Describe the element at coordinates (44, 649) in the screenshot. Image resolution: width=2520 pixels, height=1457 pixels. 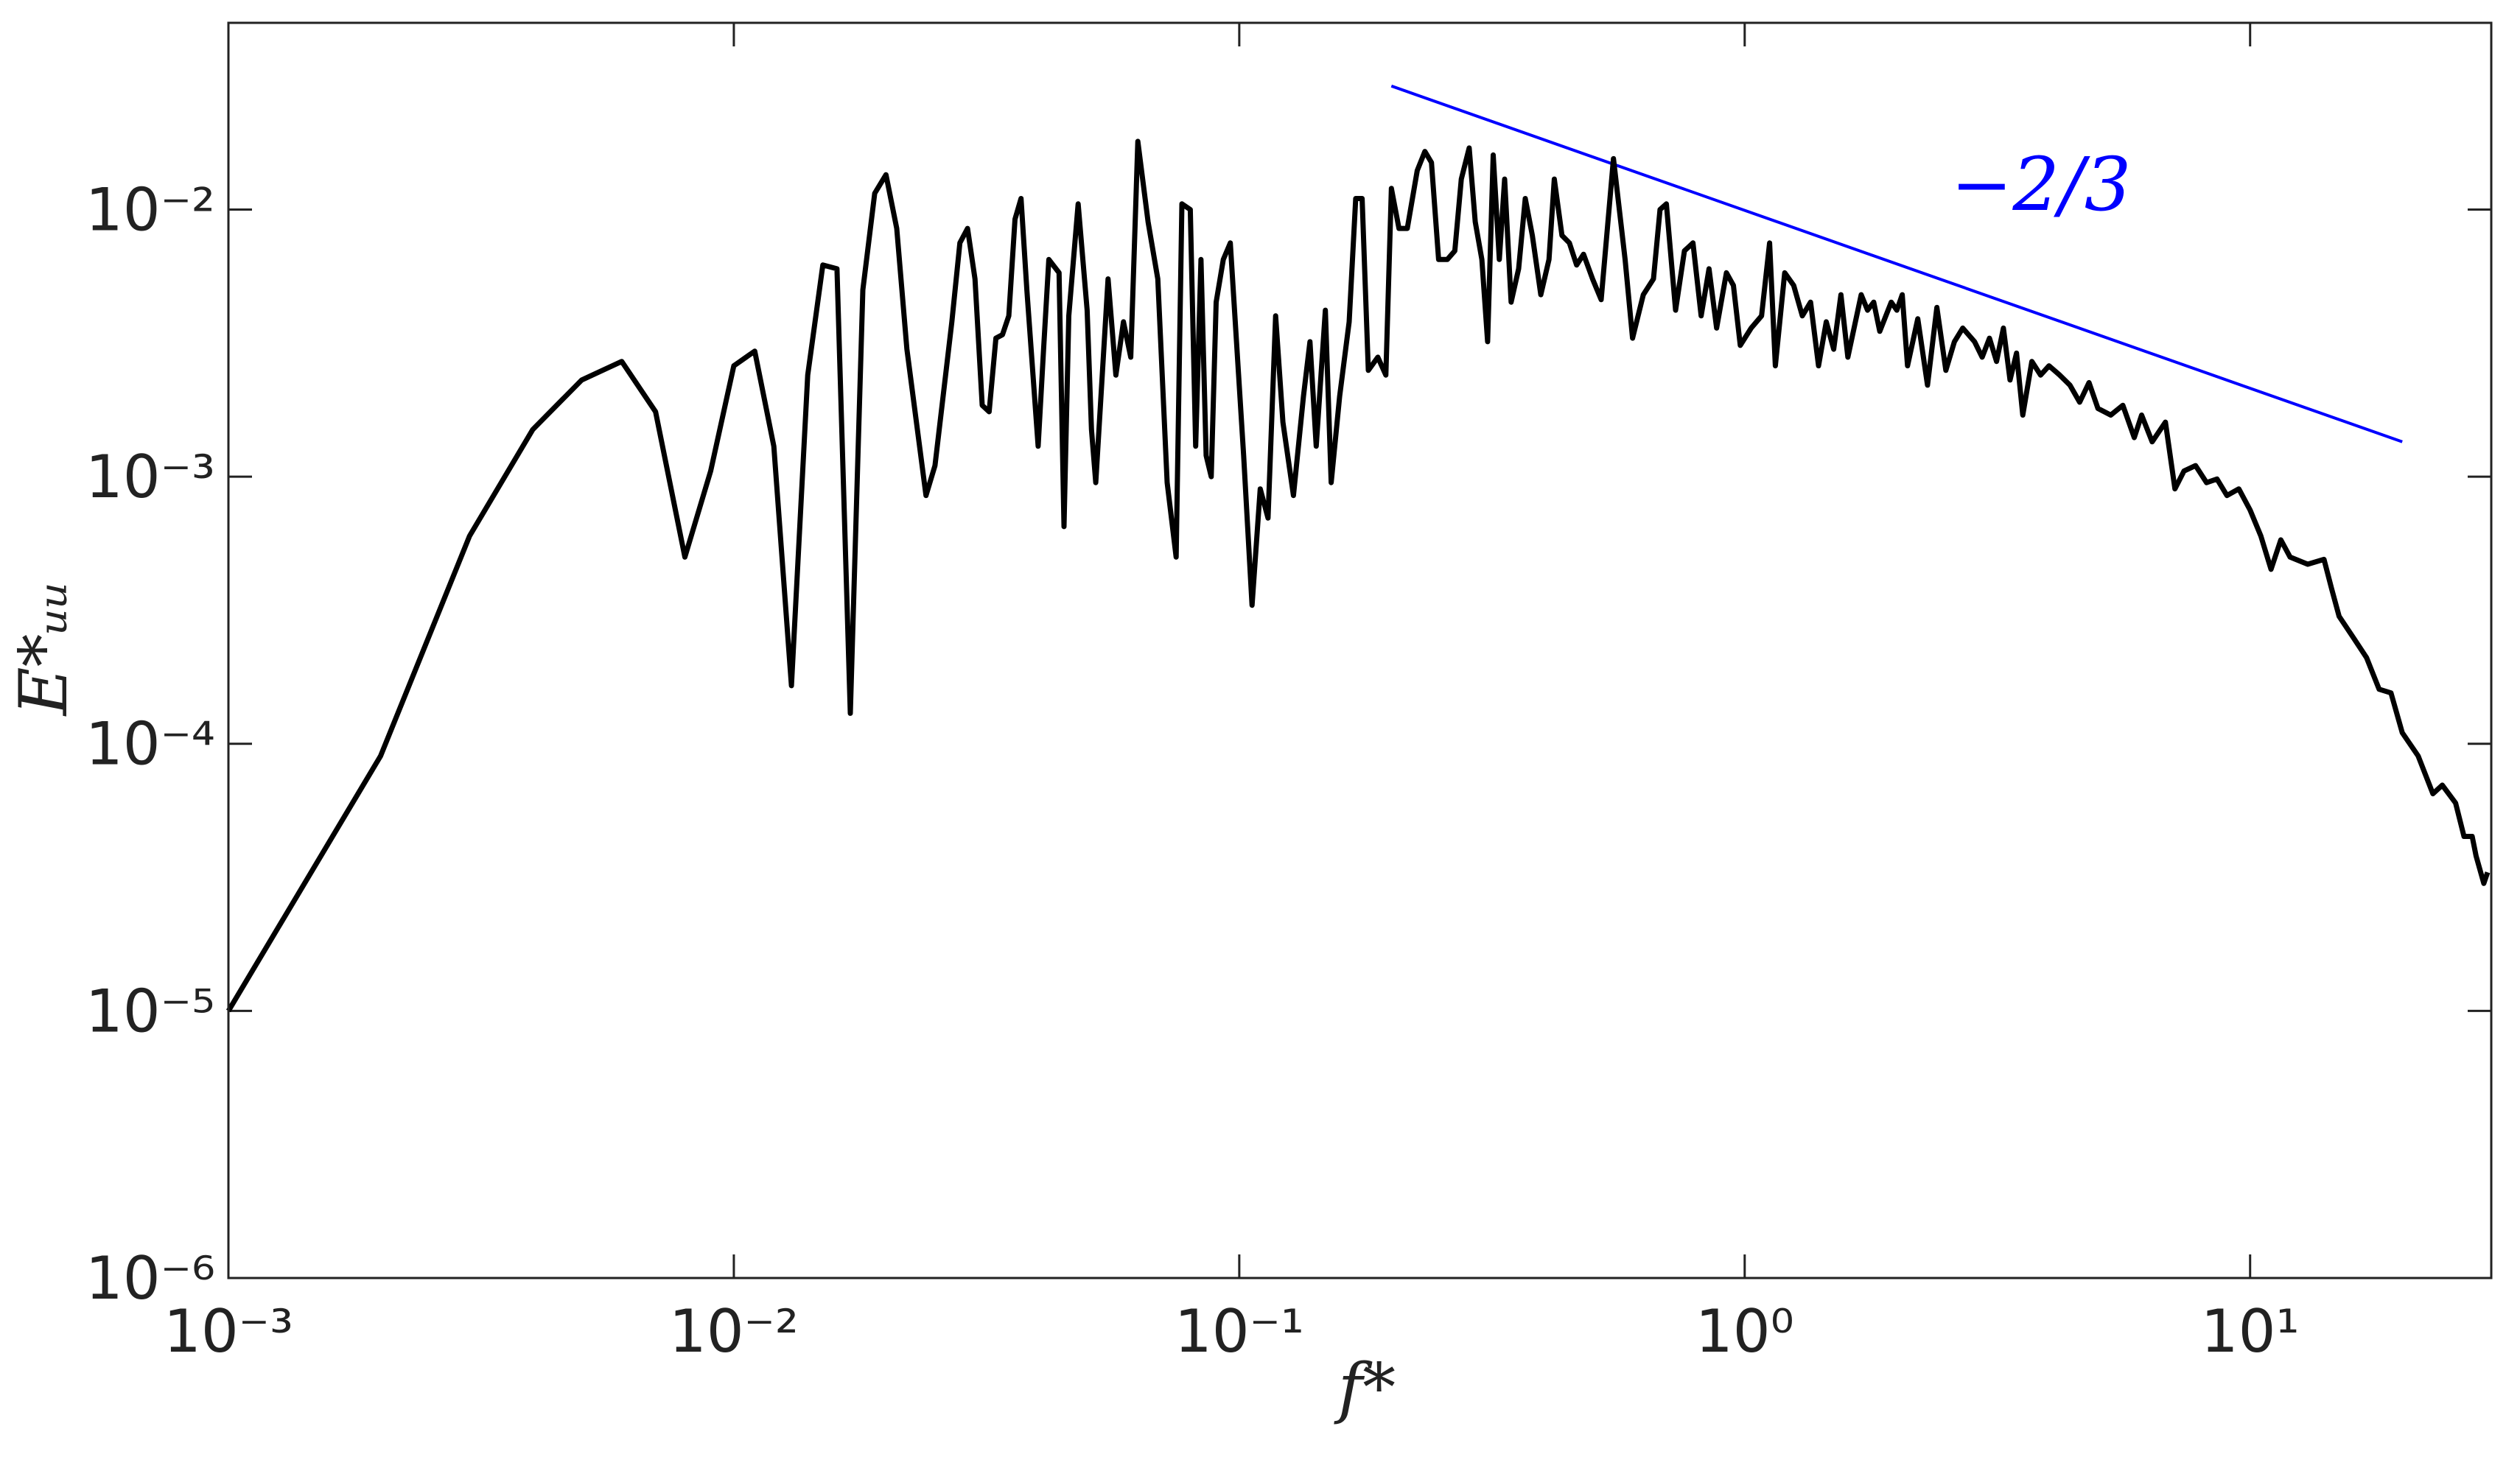
I see `y-axis-label: E*ᵤᵤ` at that location.